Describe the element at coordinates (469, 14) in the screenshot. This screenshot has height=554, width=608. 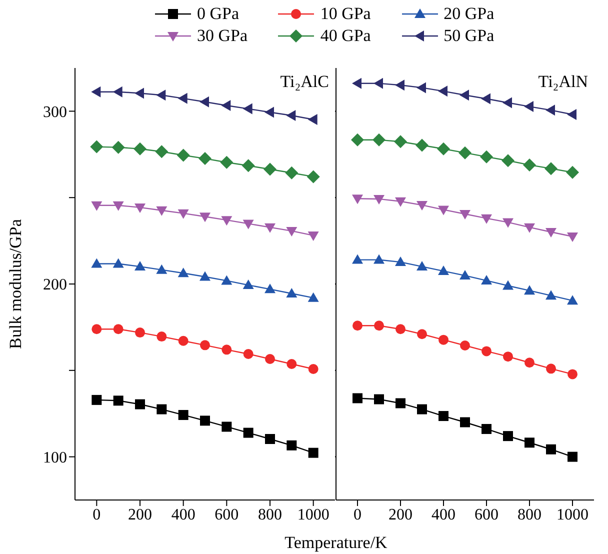
I see `legend-label: 20 GPa` at that location.